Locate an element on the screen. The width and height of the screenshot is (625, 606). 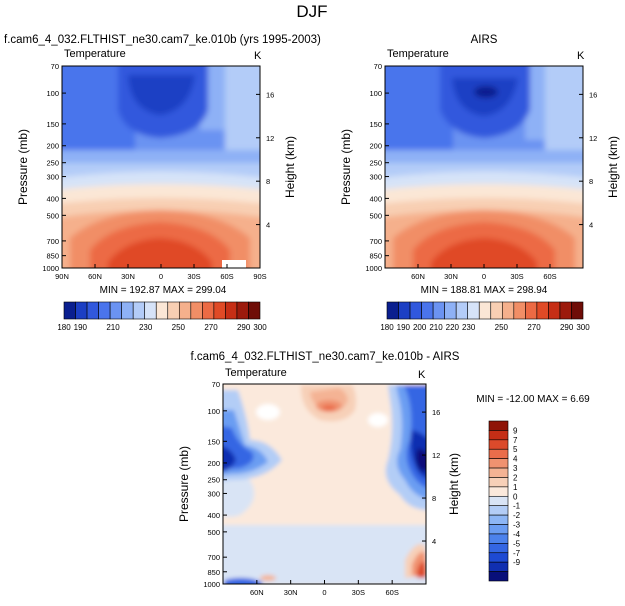
y-tick-label: 500 is located at coordinates (375, 215).